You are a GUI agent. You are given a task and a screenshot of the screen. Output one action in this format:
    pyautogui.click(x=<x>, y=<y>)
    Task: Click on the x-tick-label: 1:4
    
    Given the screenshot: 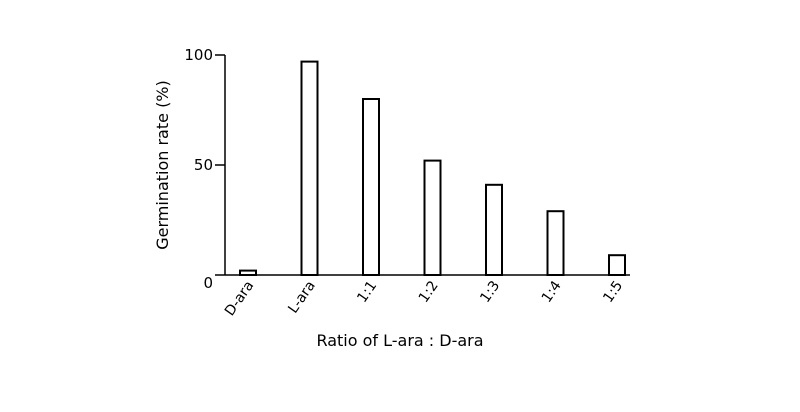 What is the action you would take?
    pyautogui.click(x=552, y=292)
    